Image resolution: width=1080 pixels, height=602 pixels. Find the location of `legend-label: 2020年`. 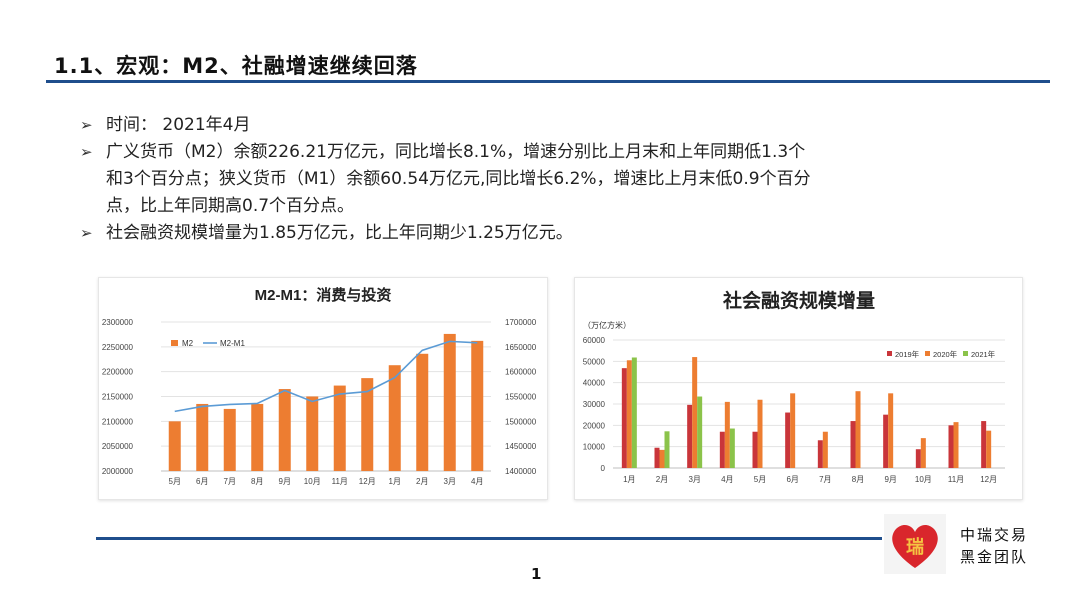

legend-label: 2020年 is located at coordinates (945, 354).